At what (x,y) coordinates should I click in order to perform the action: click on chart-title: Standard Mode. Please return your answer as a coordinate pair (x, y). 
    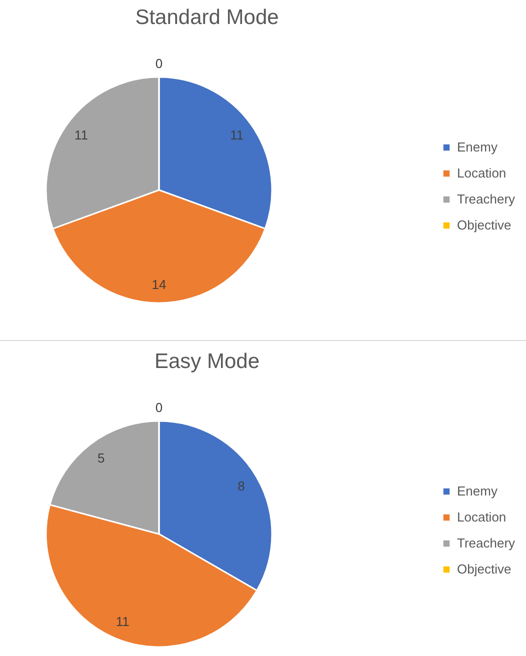
    Looking at the image, I should click on (207, 17).